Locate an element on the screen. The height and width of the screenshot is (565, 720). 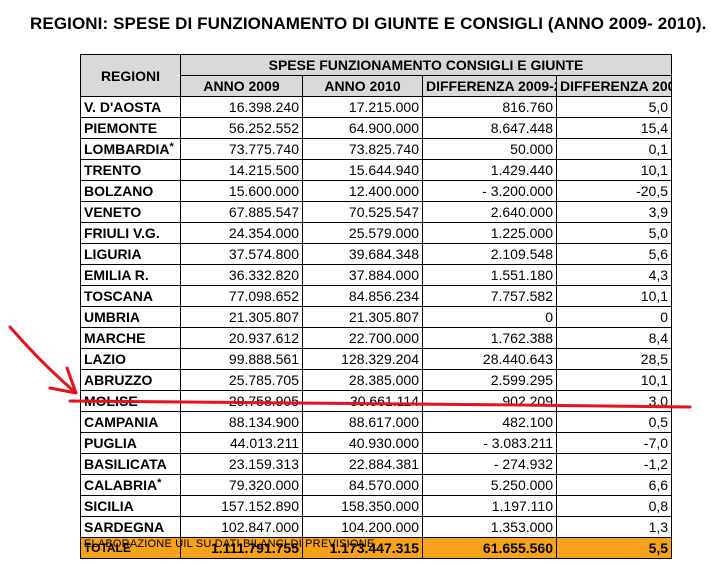
cell-y2010: 158.350.000 is located at coordinates (362, 506).